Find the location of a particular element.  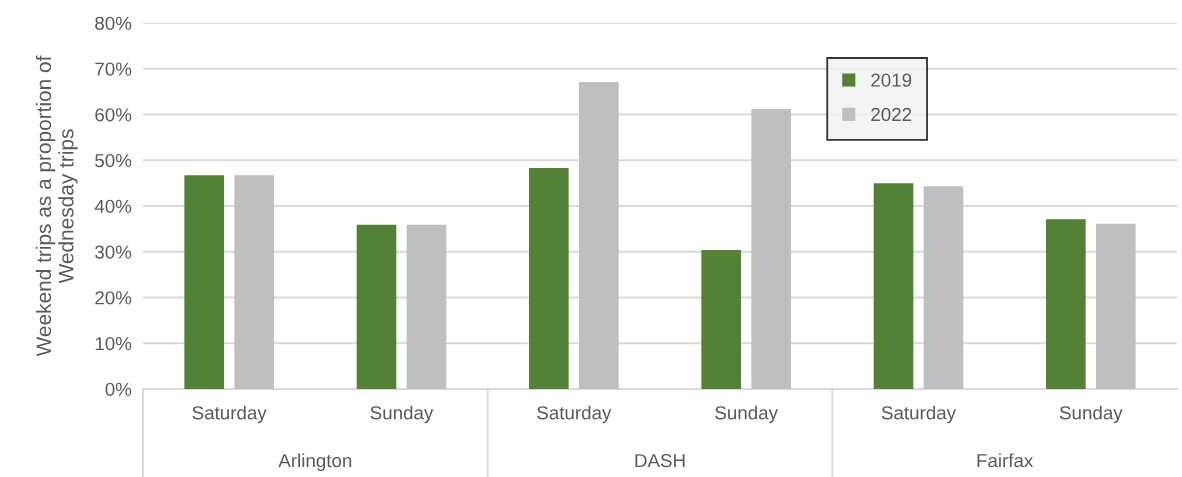

y-tick-label: 70% is located at coordinates (113, 69).